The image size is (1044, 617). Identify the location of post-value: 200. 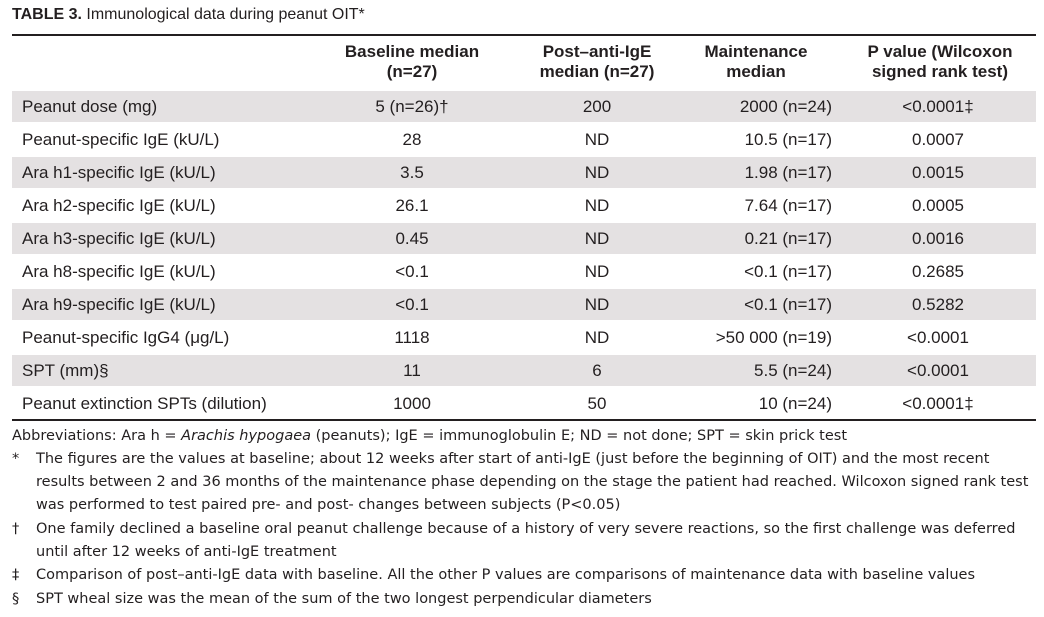
(597, 106).